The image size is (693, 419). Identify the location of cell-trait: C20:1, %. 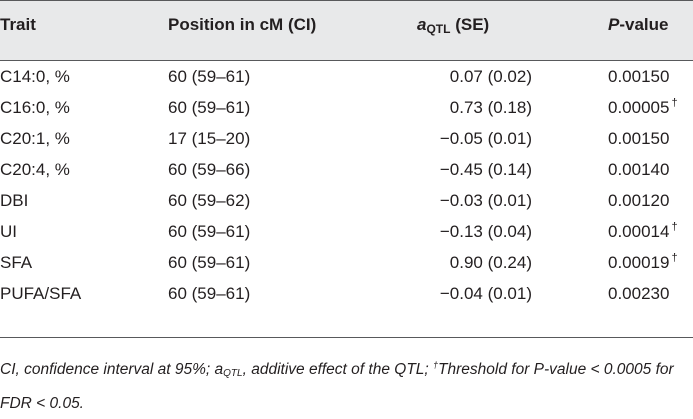
(35, 138).